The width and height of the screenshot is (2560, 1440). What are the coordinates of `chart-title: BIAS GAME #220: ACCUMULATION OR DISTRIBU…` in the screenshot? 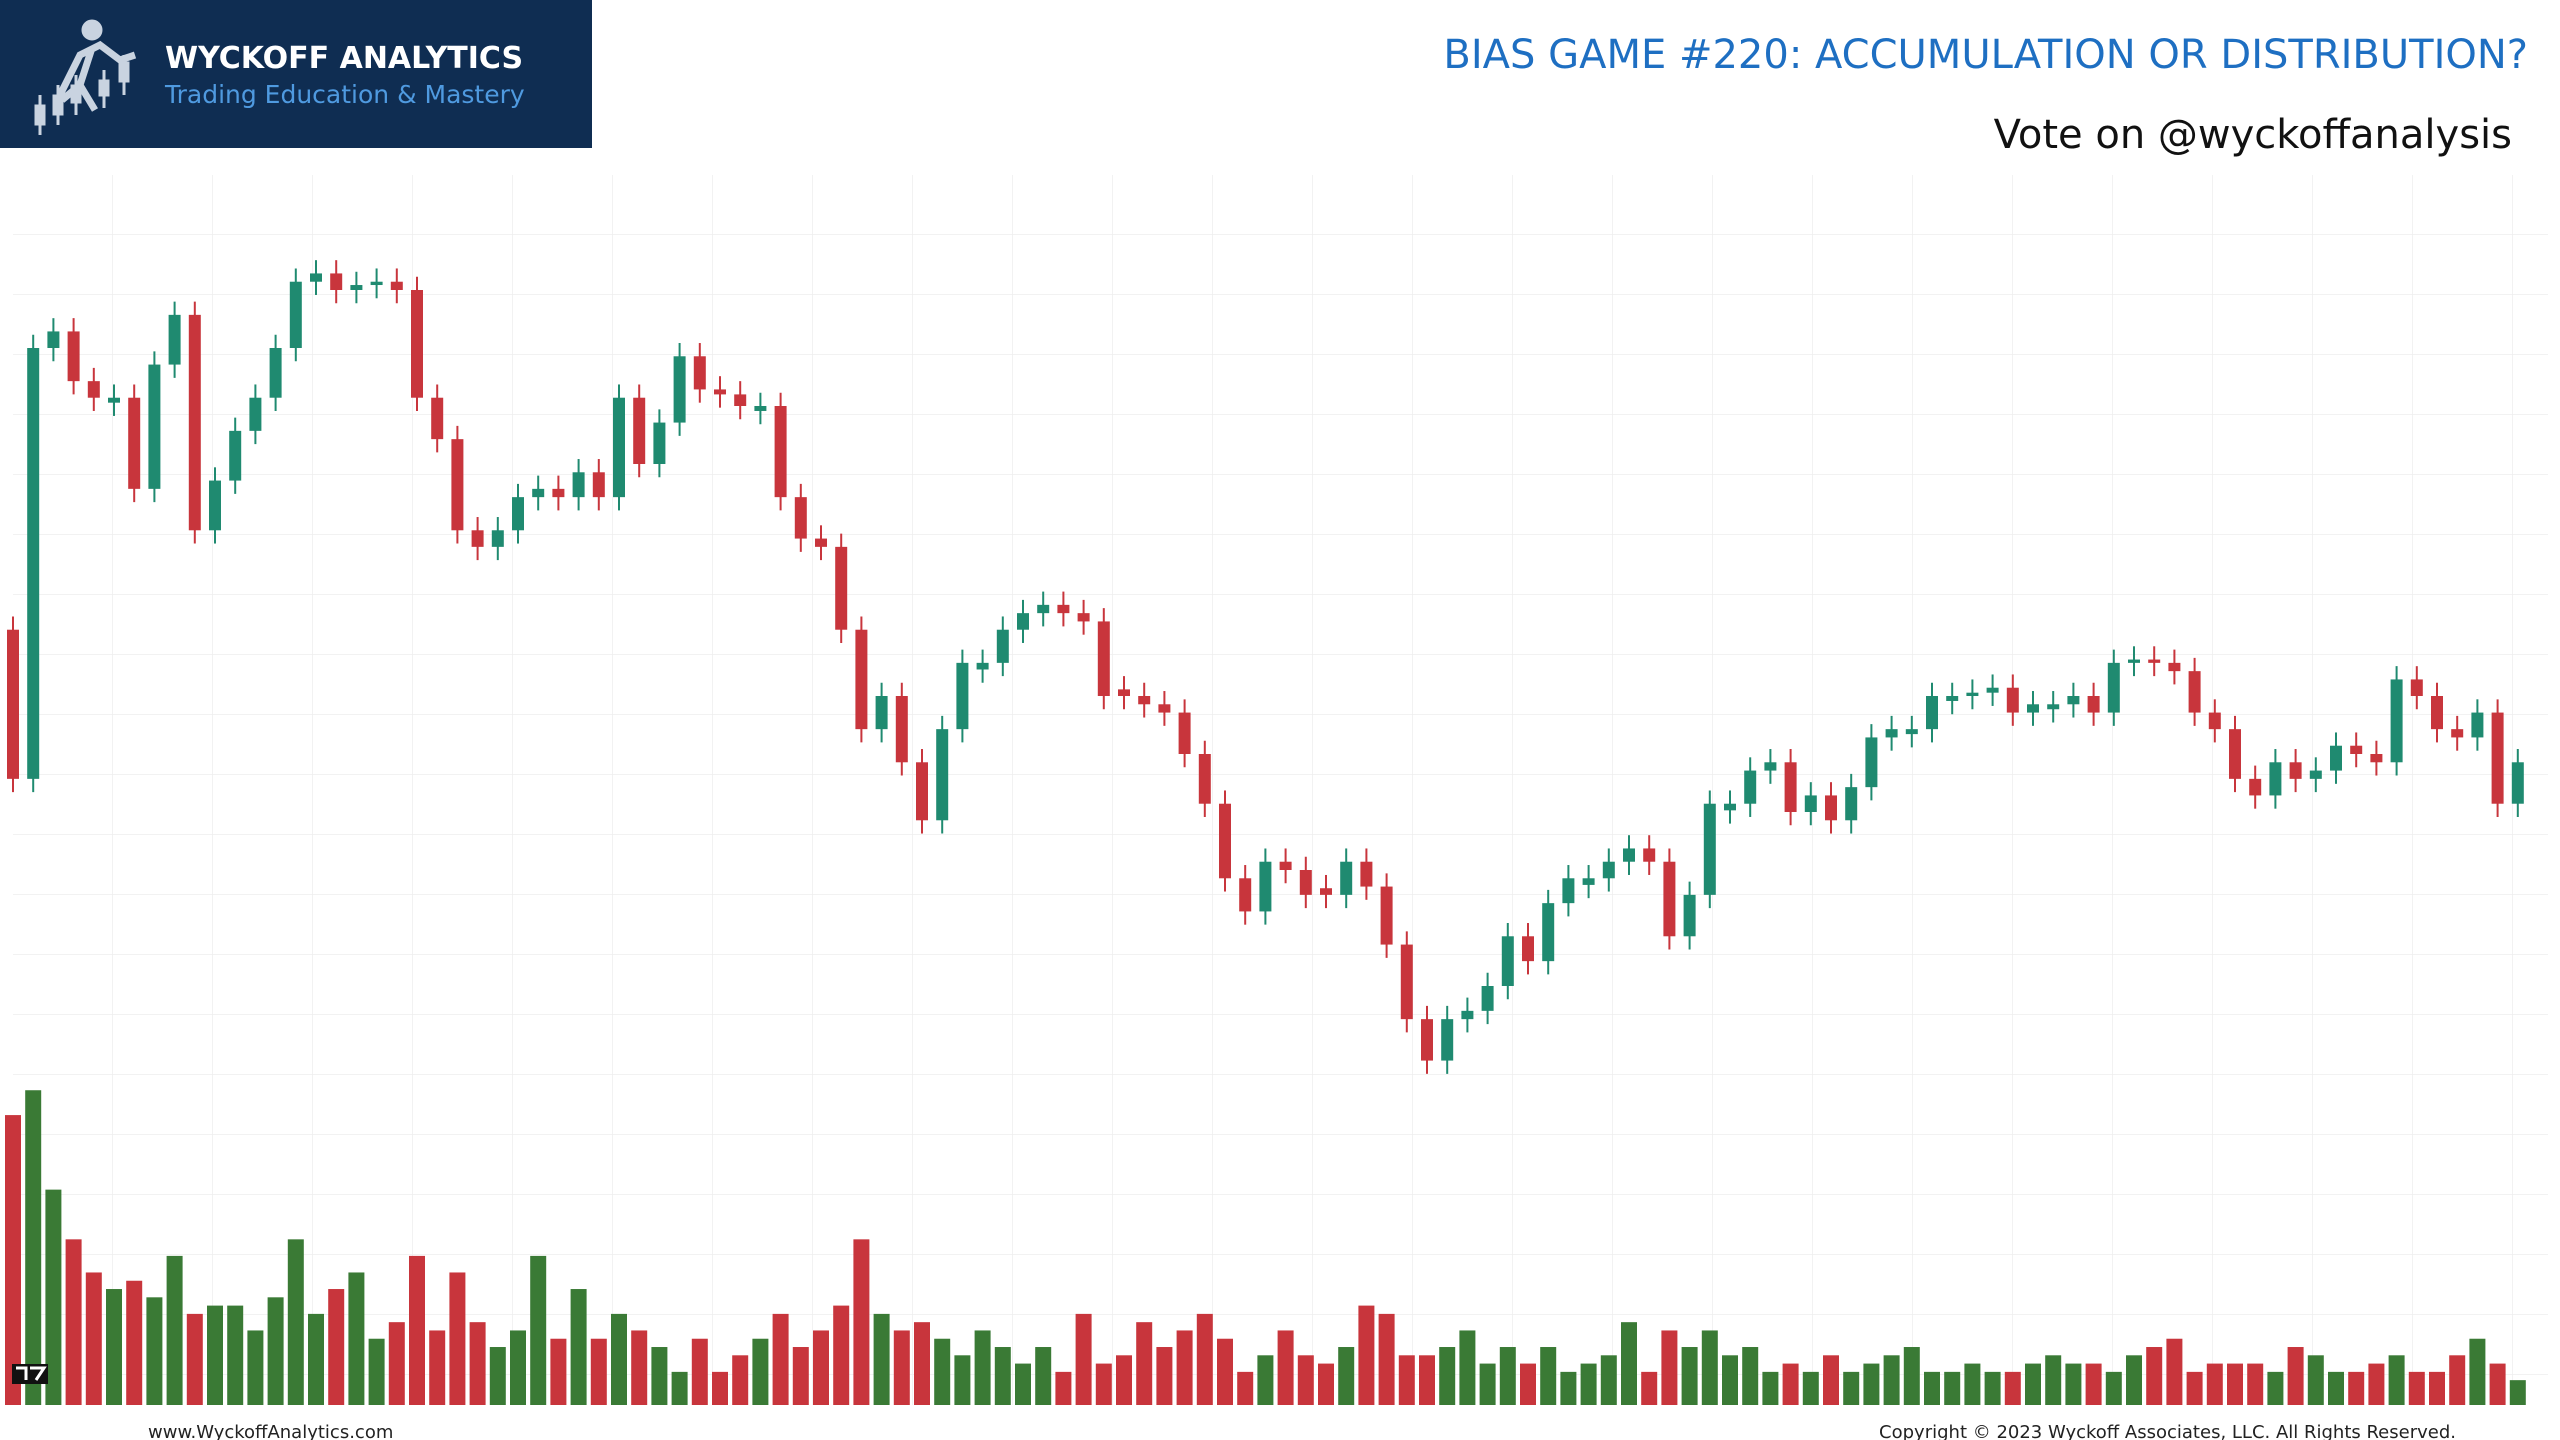 It's located at (1985, 55).